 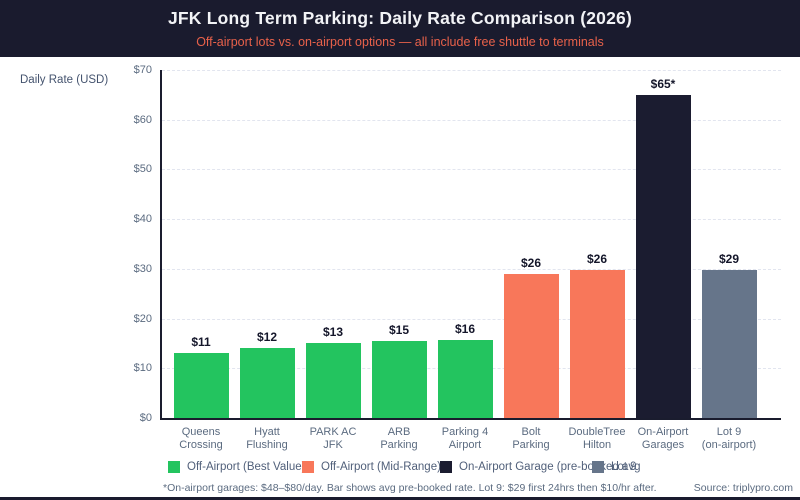 I want to click on x-tick-label-line: ARB, so click(x=399, y=432).